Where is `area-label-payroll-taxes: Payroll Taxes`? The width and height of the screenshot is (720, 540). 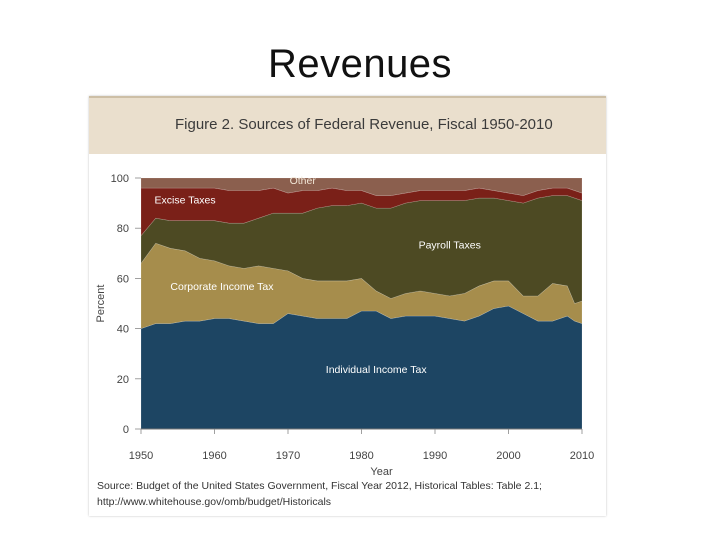
area-label-payroll-taxes: Payroll Taxes is located at coordinates (450, 245).